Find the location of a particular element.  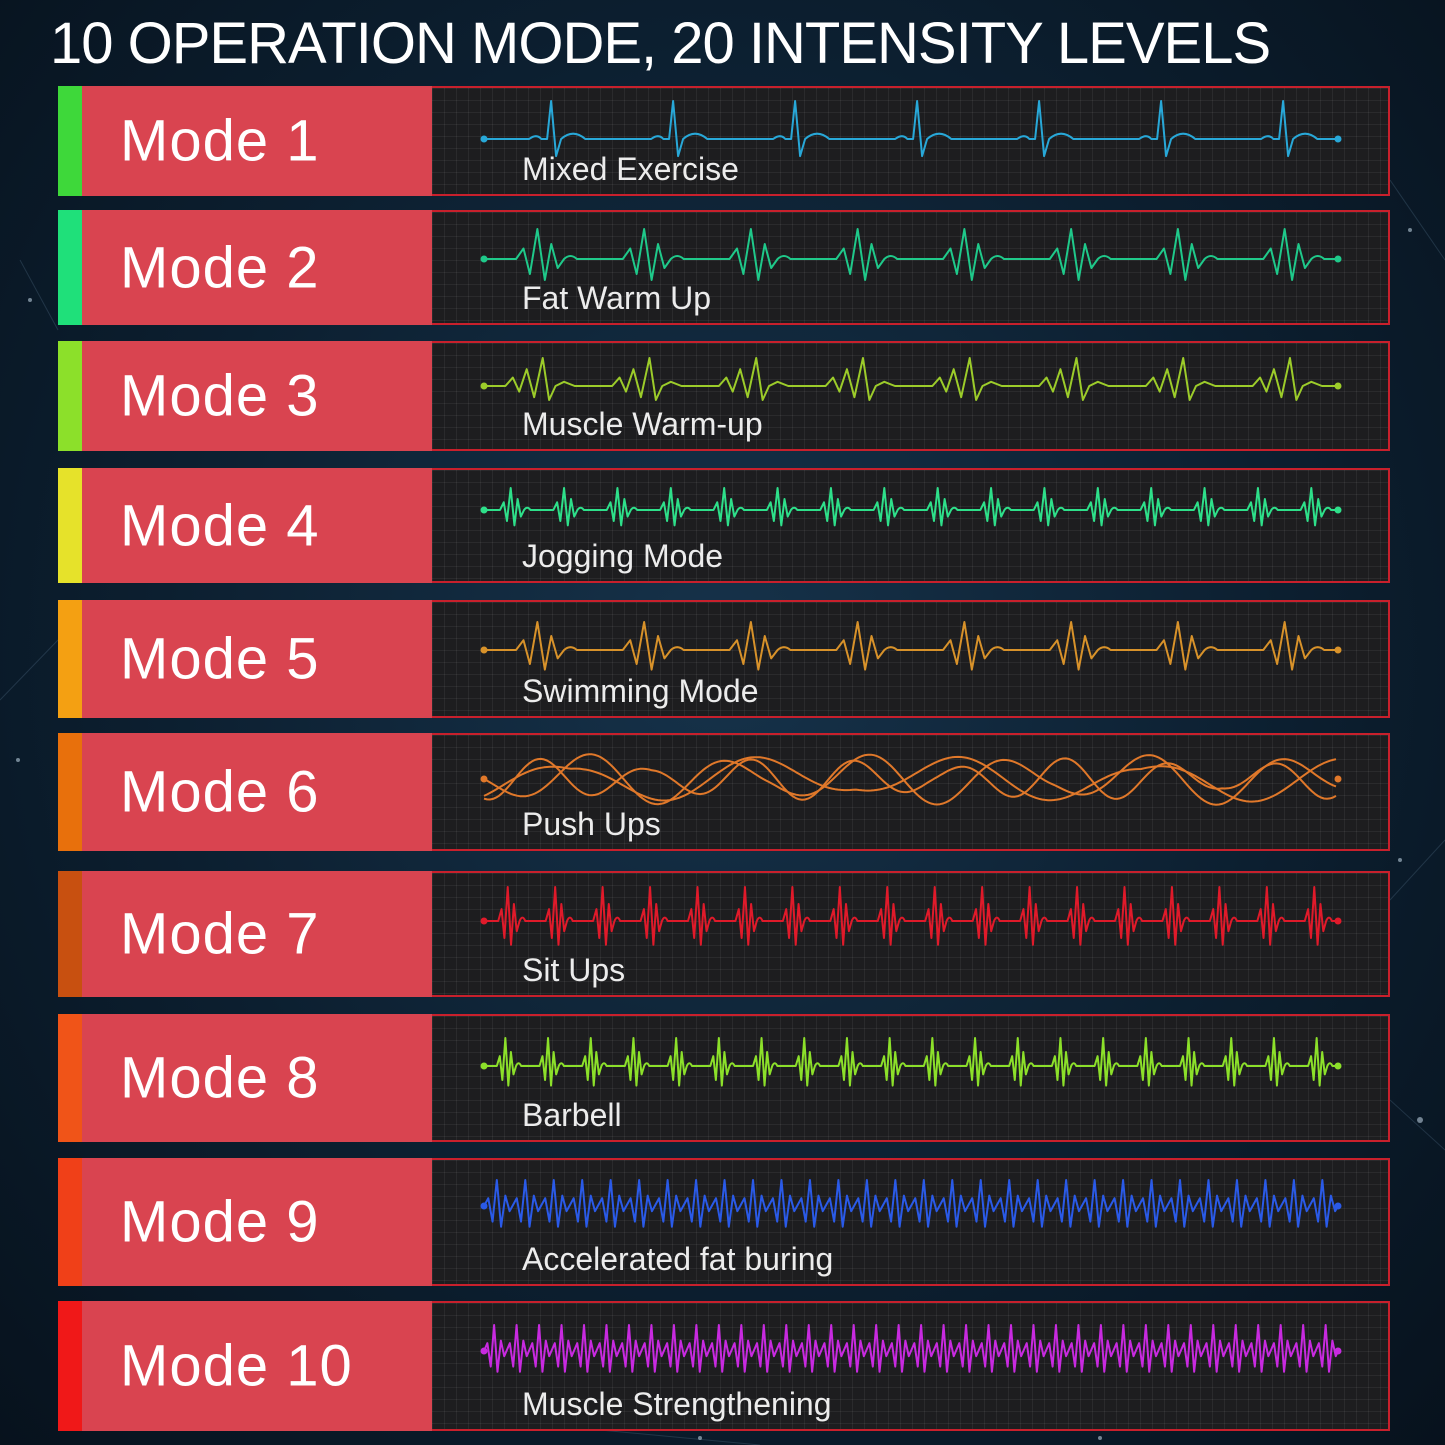

mode-description: Swimming Mode is located at coordinates (640, 691).